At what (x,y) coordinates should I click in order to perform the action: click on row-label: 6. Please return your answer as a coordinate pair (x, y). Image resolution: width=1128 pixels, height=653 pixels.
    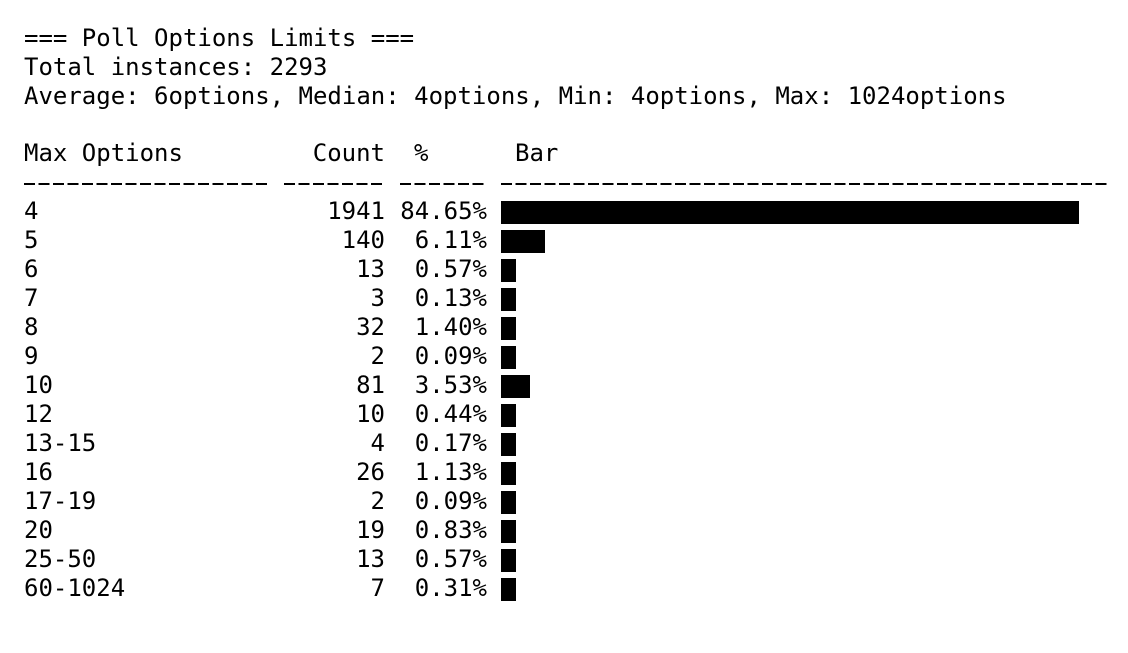
    Looking at the image, I should click on (31, 269).